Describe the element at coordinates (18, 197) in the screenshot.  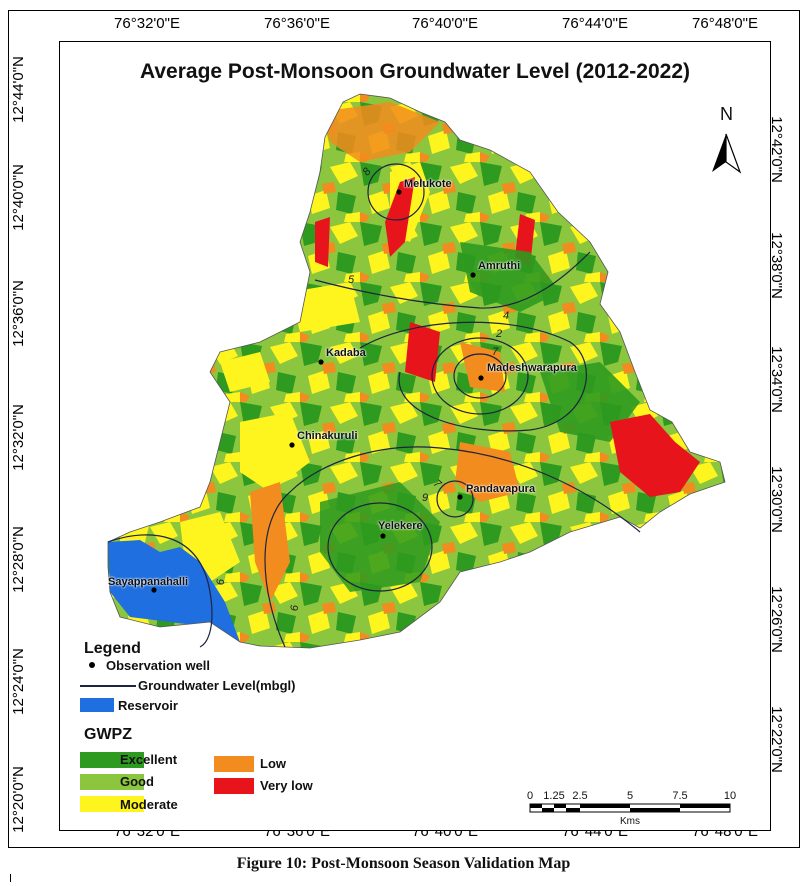
I see `lat-label-left: 12°40'0"N` at that location.